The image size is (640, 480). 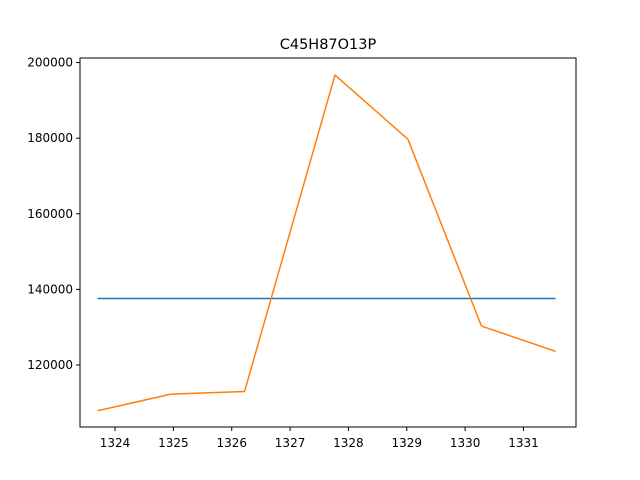 What do you see at coordinates (348, 443) in the screenshot?
I see `x-tick-label: 1328` at bounding box center [348, 443].